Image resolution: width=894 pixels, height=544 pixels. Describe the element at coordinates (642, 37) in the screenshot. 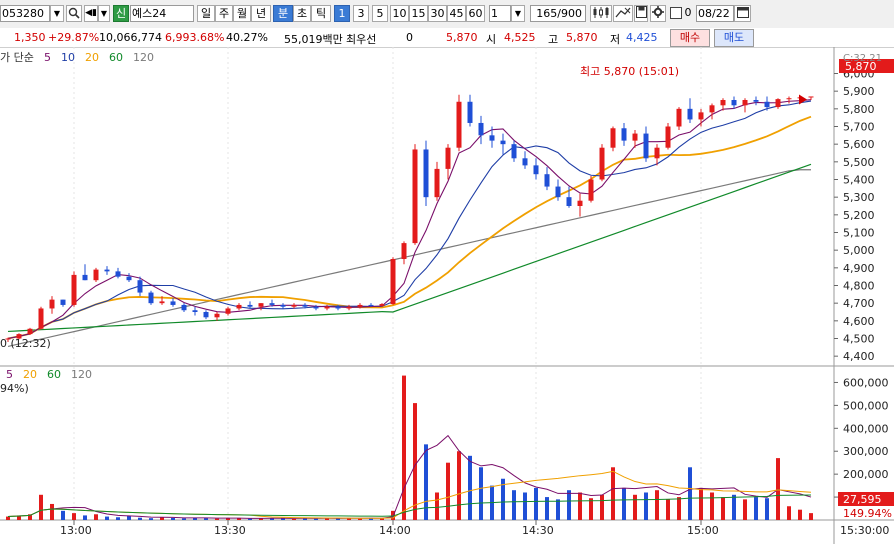

I see `low-price: 4,425` at that location.